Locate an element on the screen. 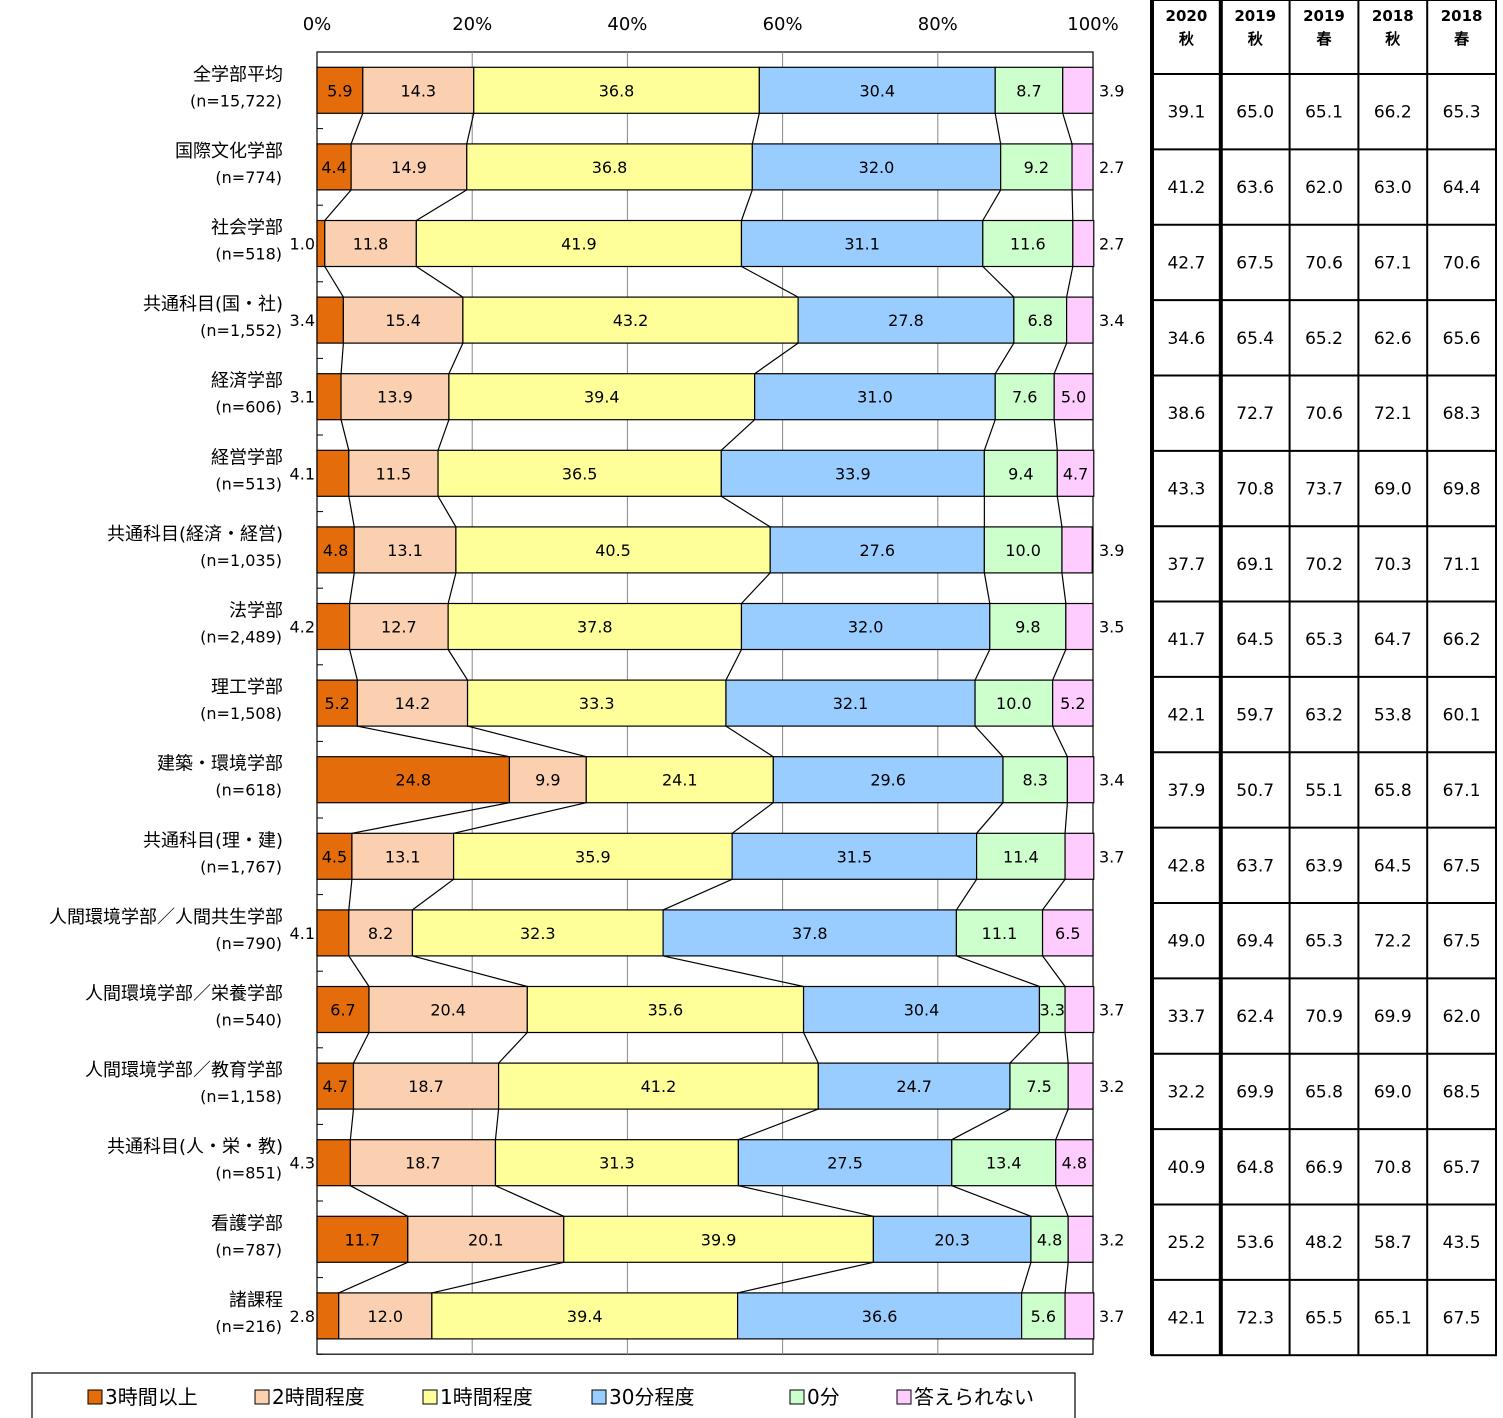  legend-label: 0分 is located at coordinates (823, 1397).